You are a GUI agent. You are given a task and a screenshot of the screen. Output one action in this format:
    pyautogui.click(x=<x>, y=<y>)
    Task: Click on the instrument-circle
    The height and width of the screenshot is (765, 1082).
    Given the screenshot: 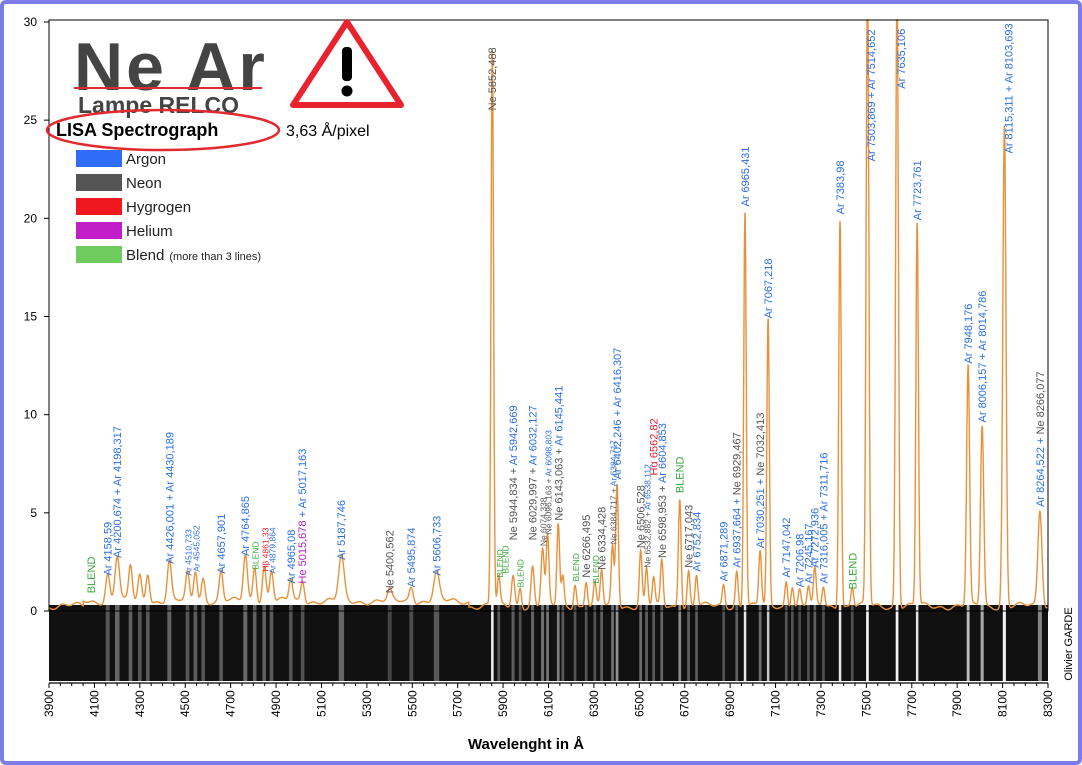 What is the action you would take?
    pyautogui.click(x=163, y=130)
    